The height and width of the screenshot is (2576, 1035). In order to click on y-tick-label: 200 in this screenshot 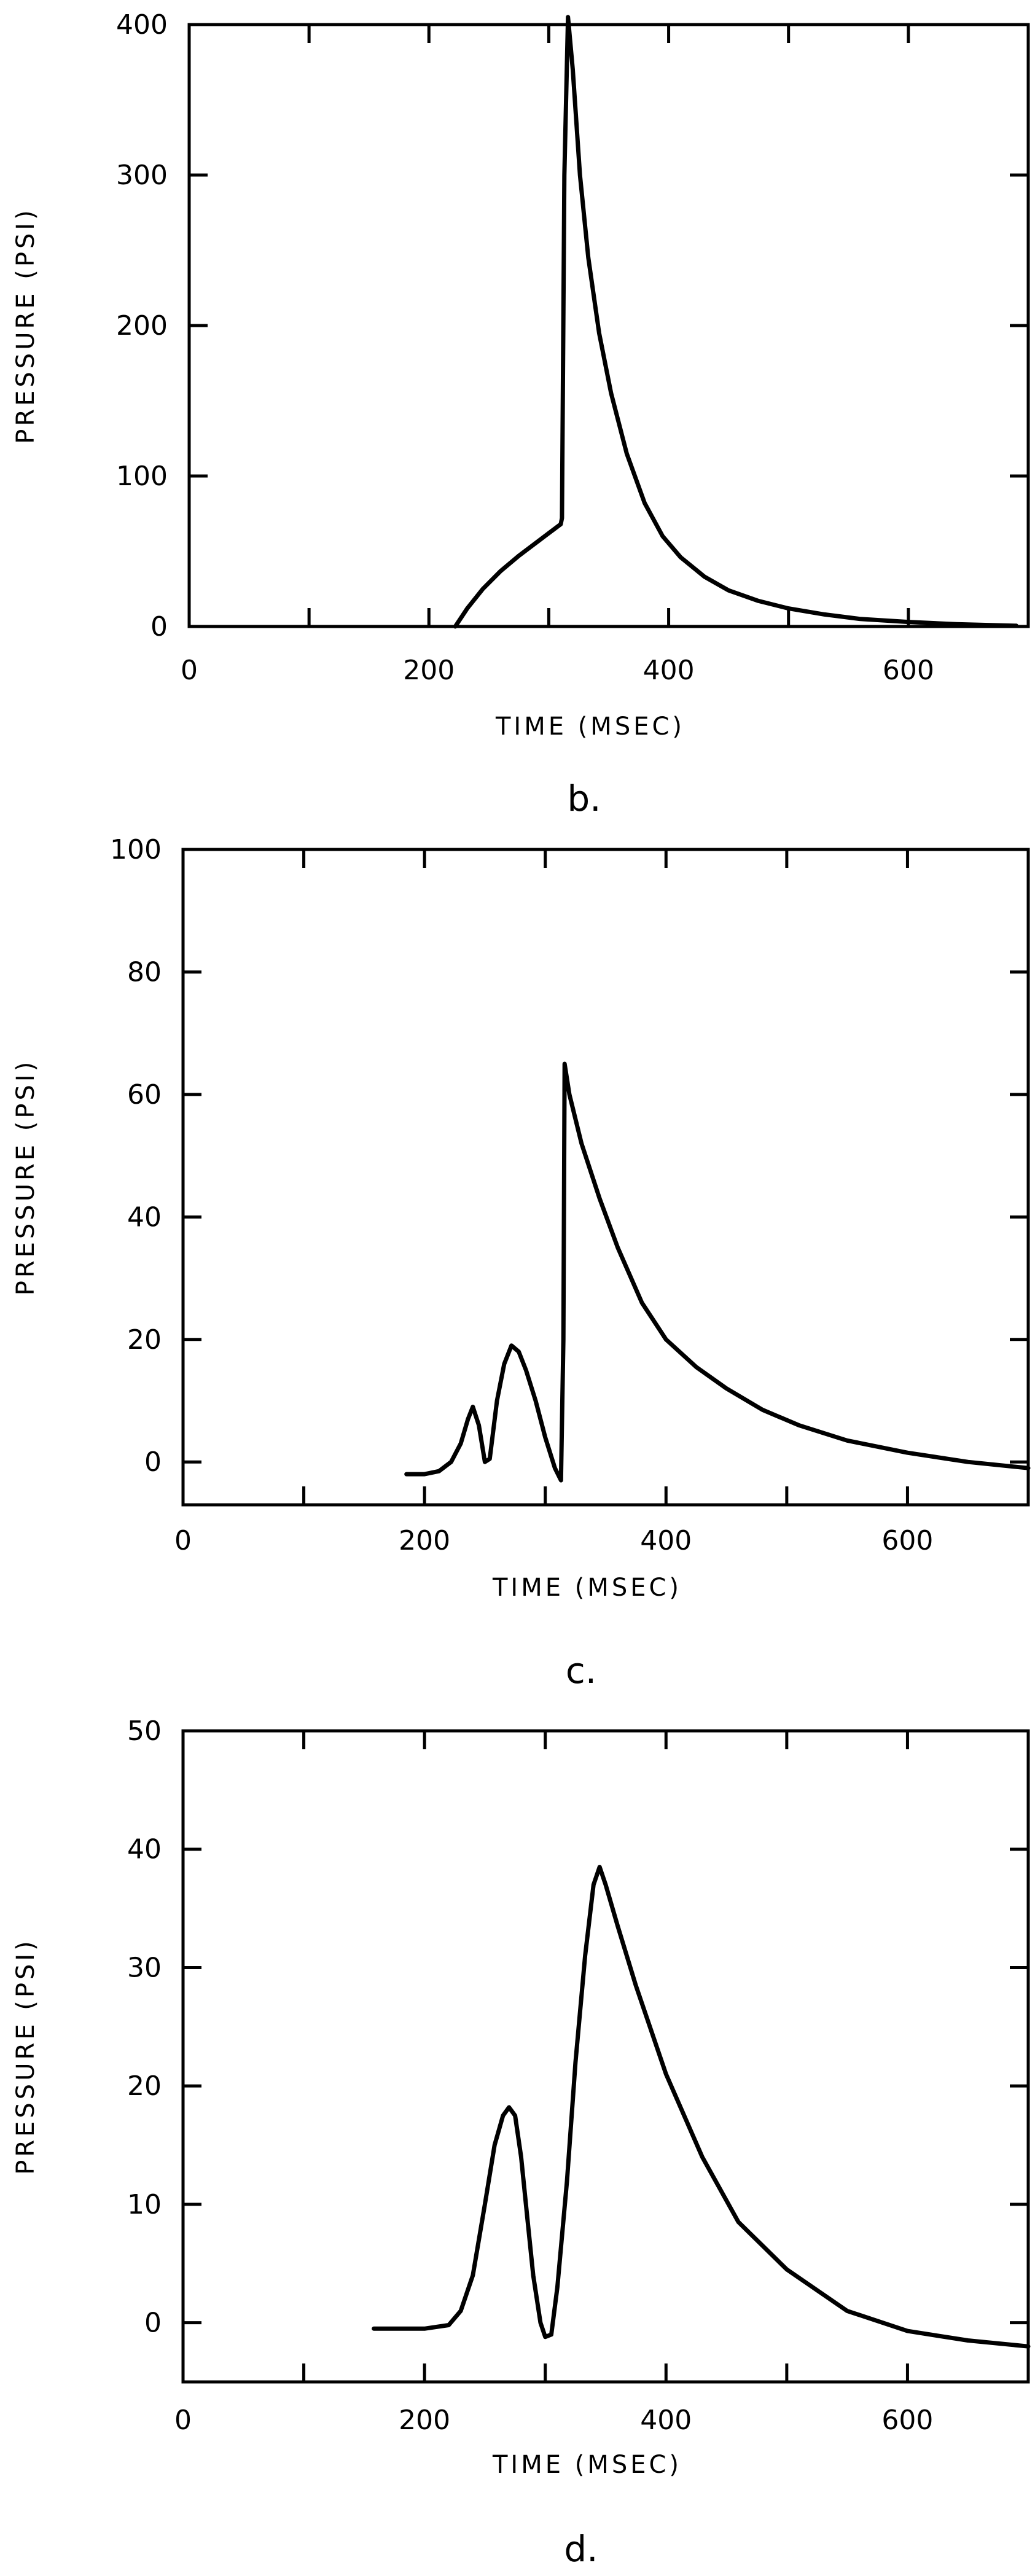, I will do `click(142, 326)`.